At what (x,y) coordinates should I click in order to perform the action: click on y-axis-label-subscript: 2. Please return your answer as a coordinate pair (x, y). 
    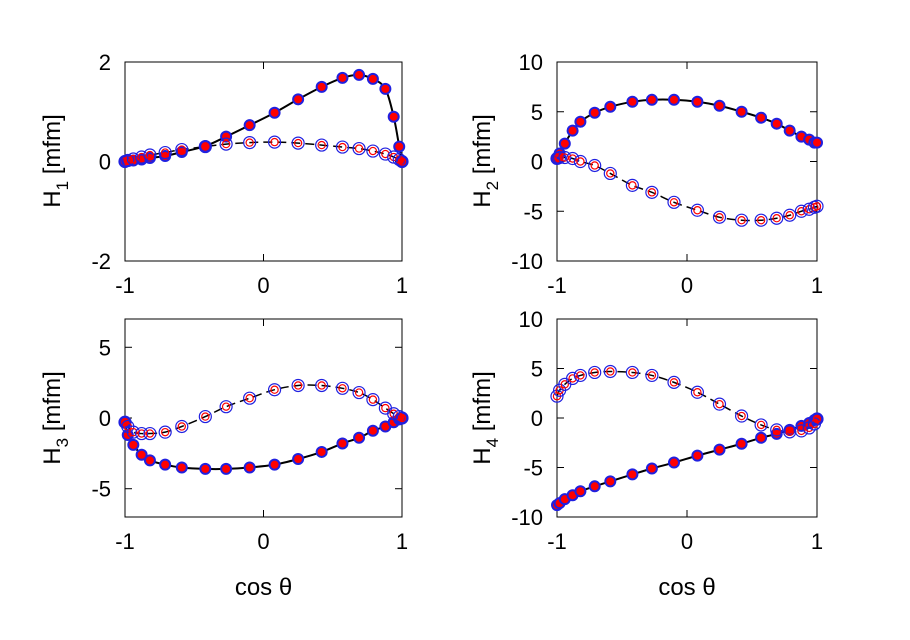
    Looking at the image, I should click on (492, 185).